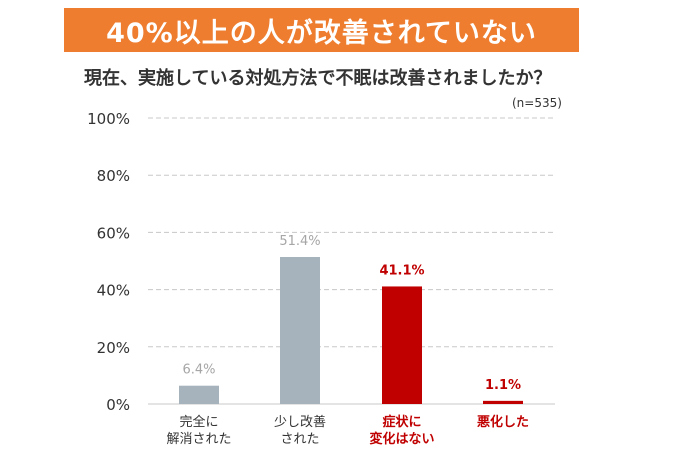 The width and height of the screenshot is (681, 472). Describe the element at coordinates (401, 422) in the screenshot. I see `x-tick-label: 症状に` at that location.